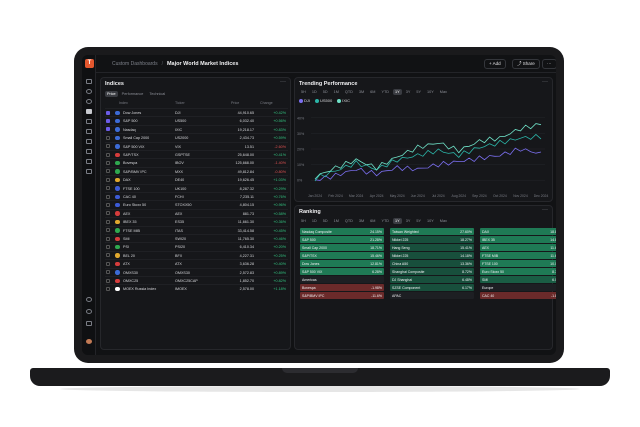  Describe the element at coordinates (432, 279) in the screenshot. I see `ranking-cell: DJ Shanghai 6.48%` at that location.